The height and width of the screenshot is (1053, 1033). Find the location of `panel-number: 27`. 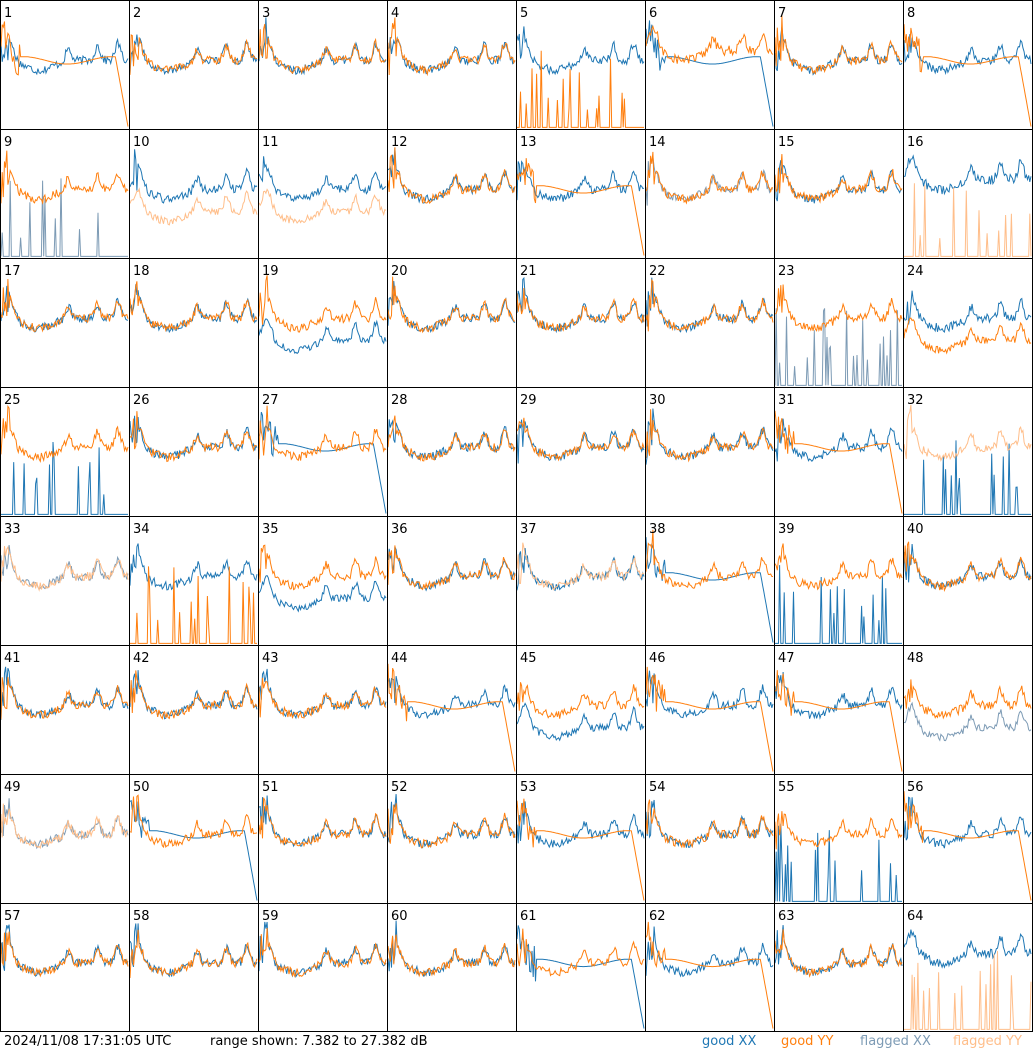

panel-number: 27 is located at coordinates (270, 400).